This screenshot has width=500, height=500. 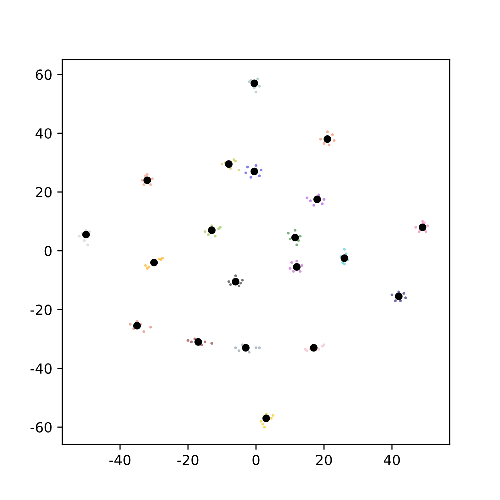 What do you see at coordinates (41, 369) in the screenshot?
I see `y-tick-label: -40` at bounding box center [41, 369].